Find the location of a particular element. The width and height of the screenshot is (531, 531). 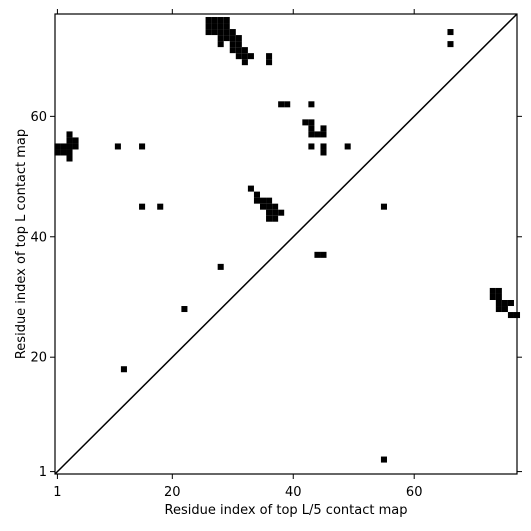

x-axis-label: Residue index of top L/5 contact map is located at coordinates (286, 510).